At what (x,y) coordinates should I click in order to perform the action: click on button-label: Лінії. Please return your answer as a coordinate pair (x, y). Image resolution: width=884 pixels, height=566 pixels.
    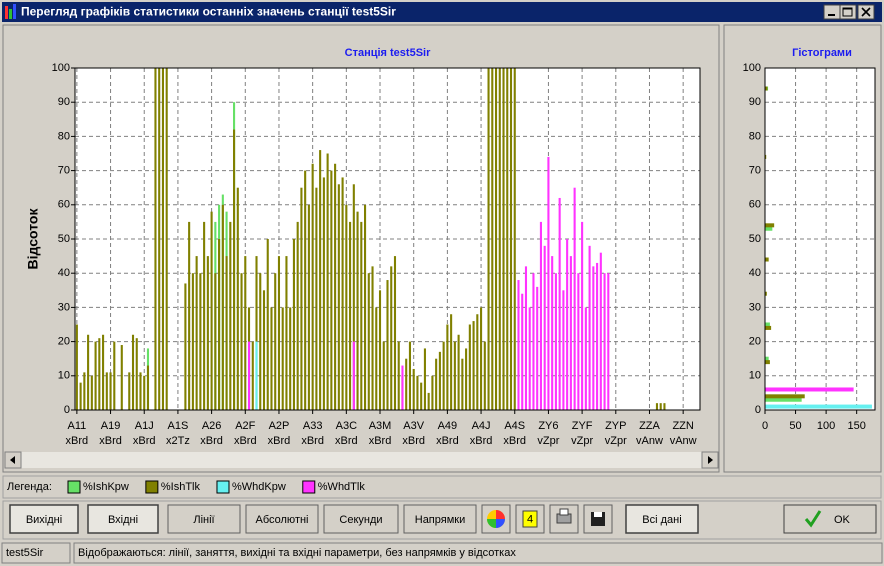
    Looking at the image, I should click on (203, 520).